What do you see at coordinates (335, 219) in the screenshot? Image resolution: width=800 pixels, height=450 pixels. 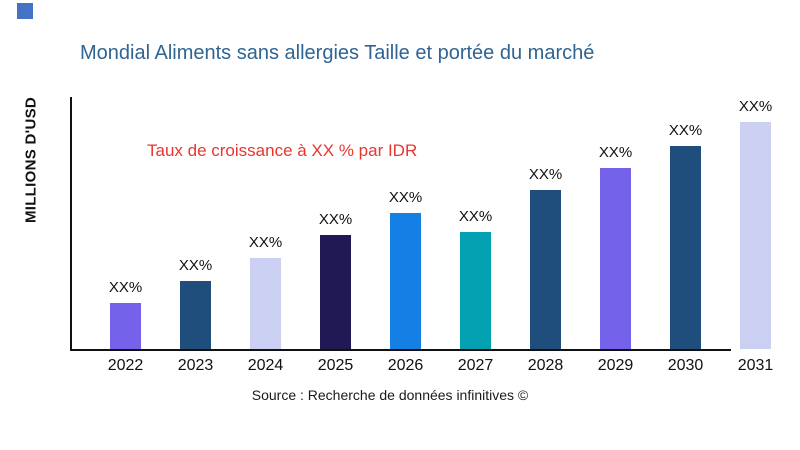 I see `bar-value-label-2025: XX%` at bounding box center [335, 219].